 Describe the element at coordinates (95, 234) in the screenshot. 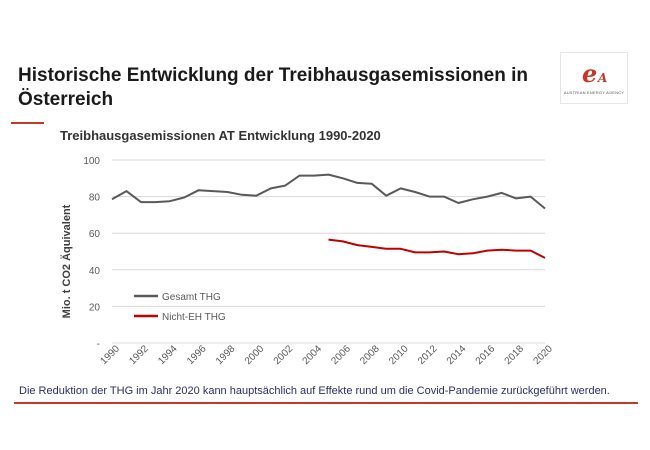

I see `y-tick-label: 60` at that location.